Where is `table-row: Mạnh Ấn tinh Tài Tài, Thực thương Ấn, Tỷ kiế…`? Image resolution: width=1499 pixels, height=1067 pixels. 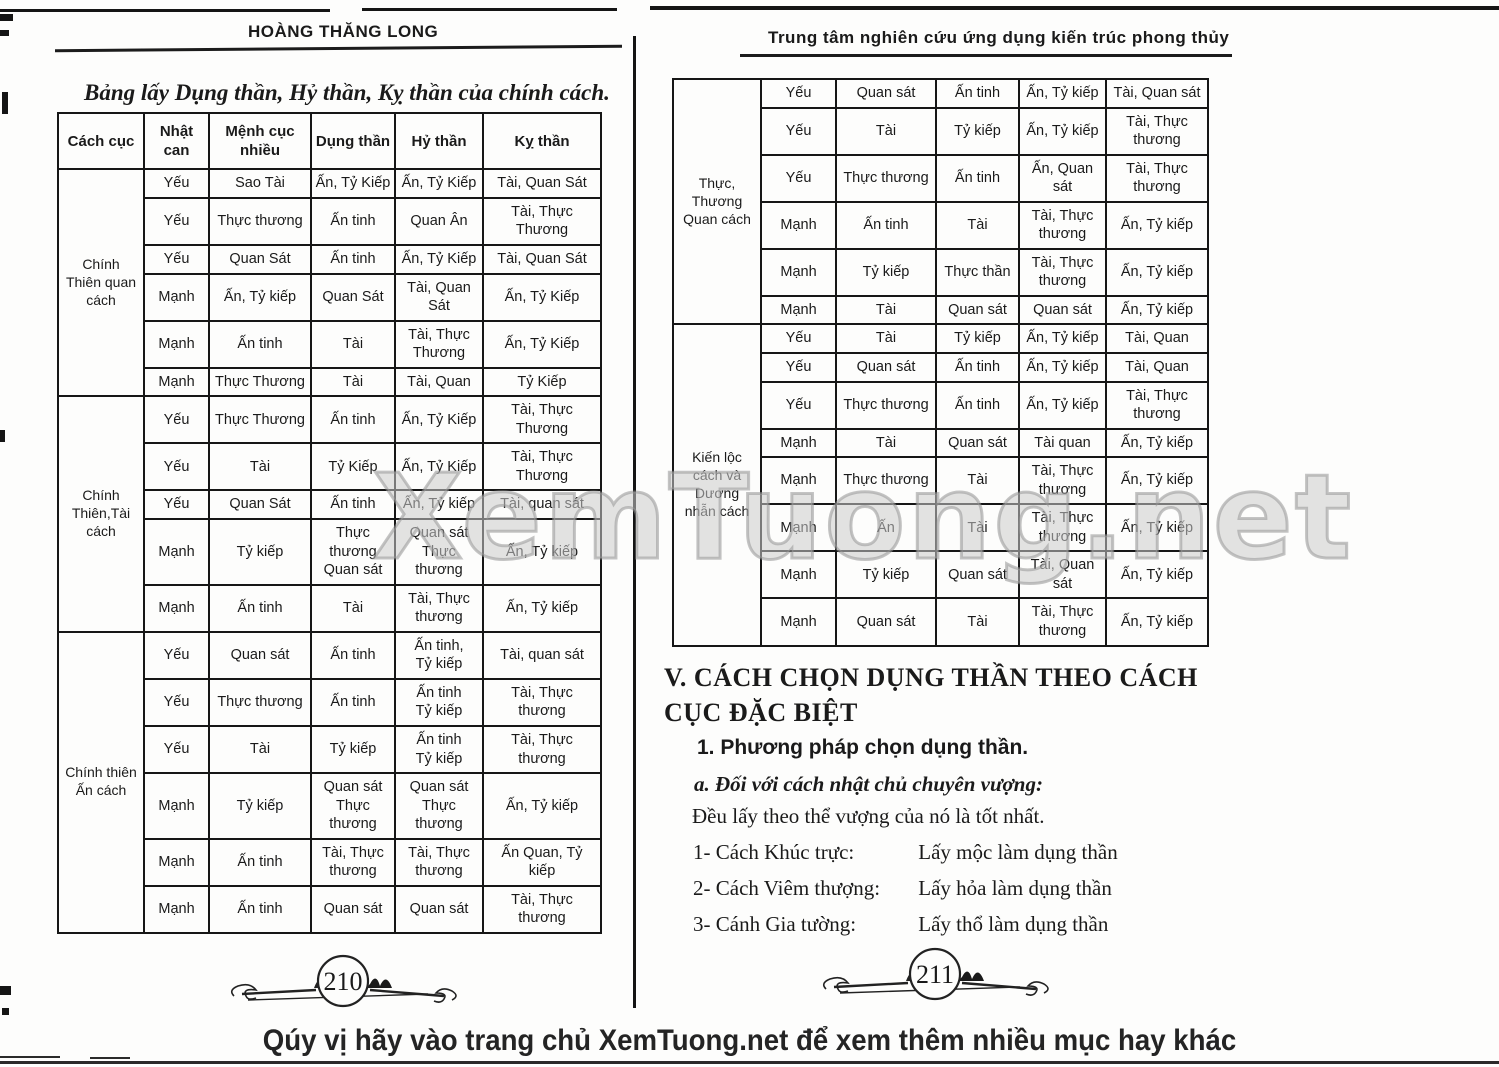
table-row: Mạnh Ấn tinh Tài Tài, Thực thương Ấn, Tỷ kiế… is located at coordinates (941, 225).